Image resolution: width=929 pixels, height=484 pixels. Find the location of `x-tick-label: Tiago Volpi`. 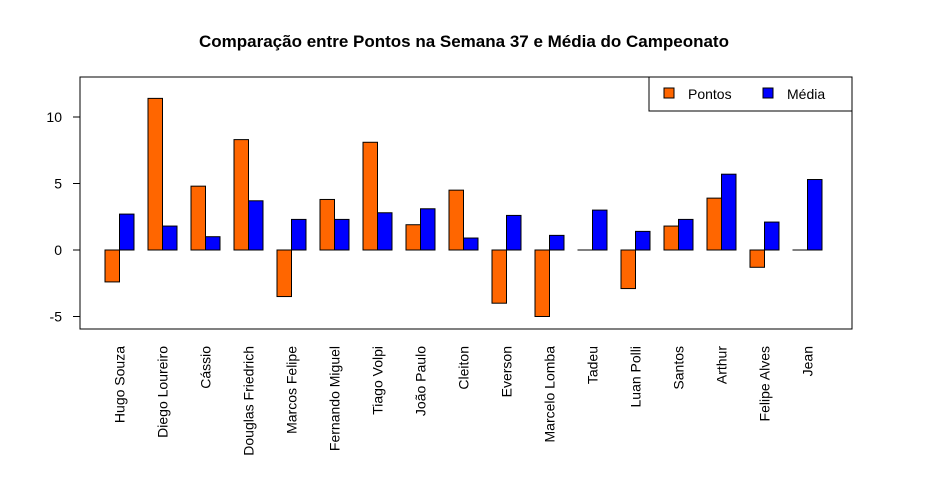

x-tick-label: Tiago Volpi is located at coordinates (378, 380).